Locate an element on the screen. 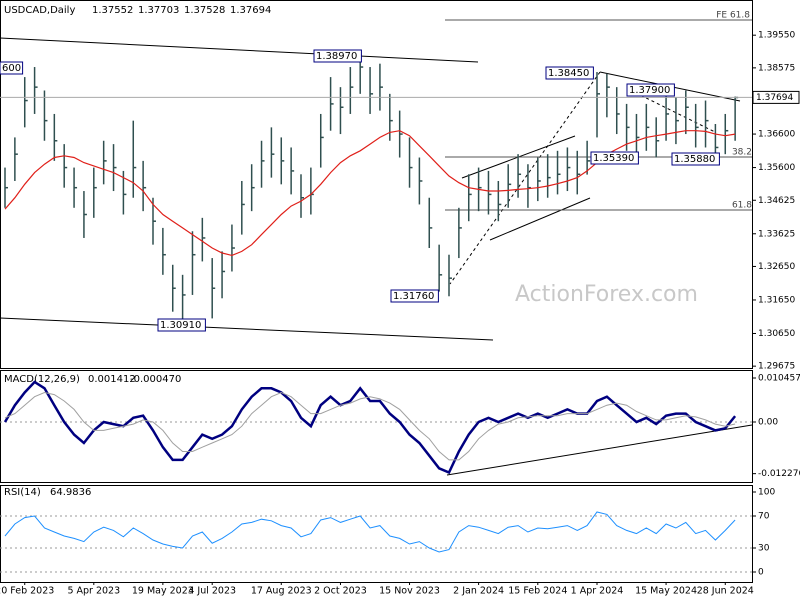  channel-line is located at coordinates (540, 219).